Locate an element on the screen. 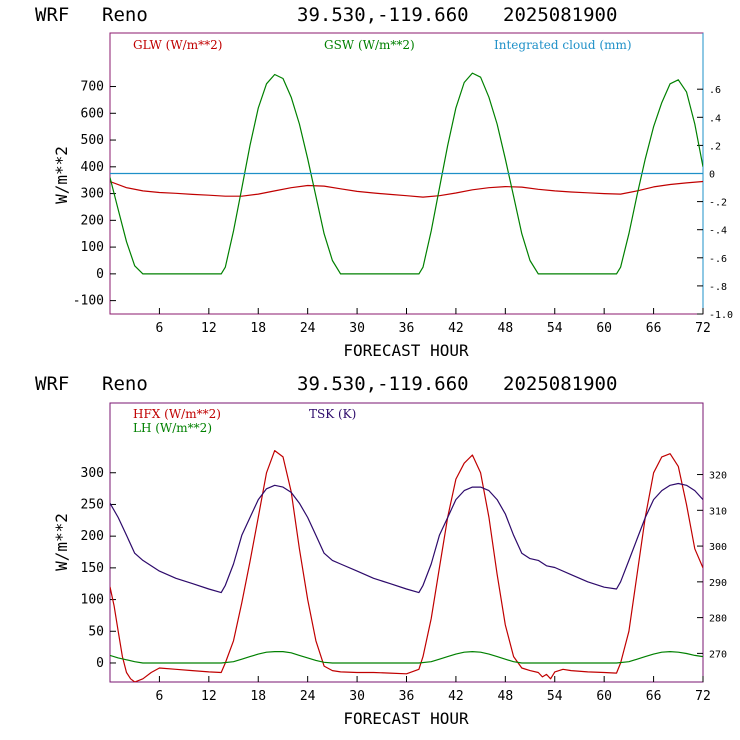 The width and height of the screenshot is (740, 740). flux-y2tick-label: 280 is located at coordinates (718, 619).